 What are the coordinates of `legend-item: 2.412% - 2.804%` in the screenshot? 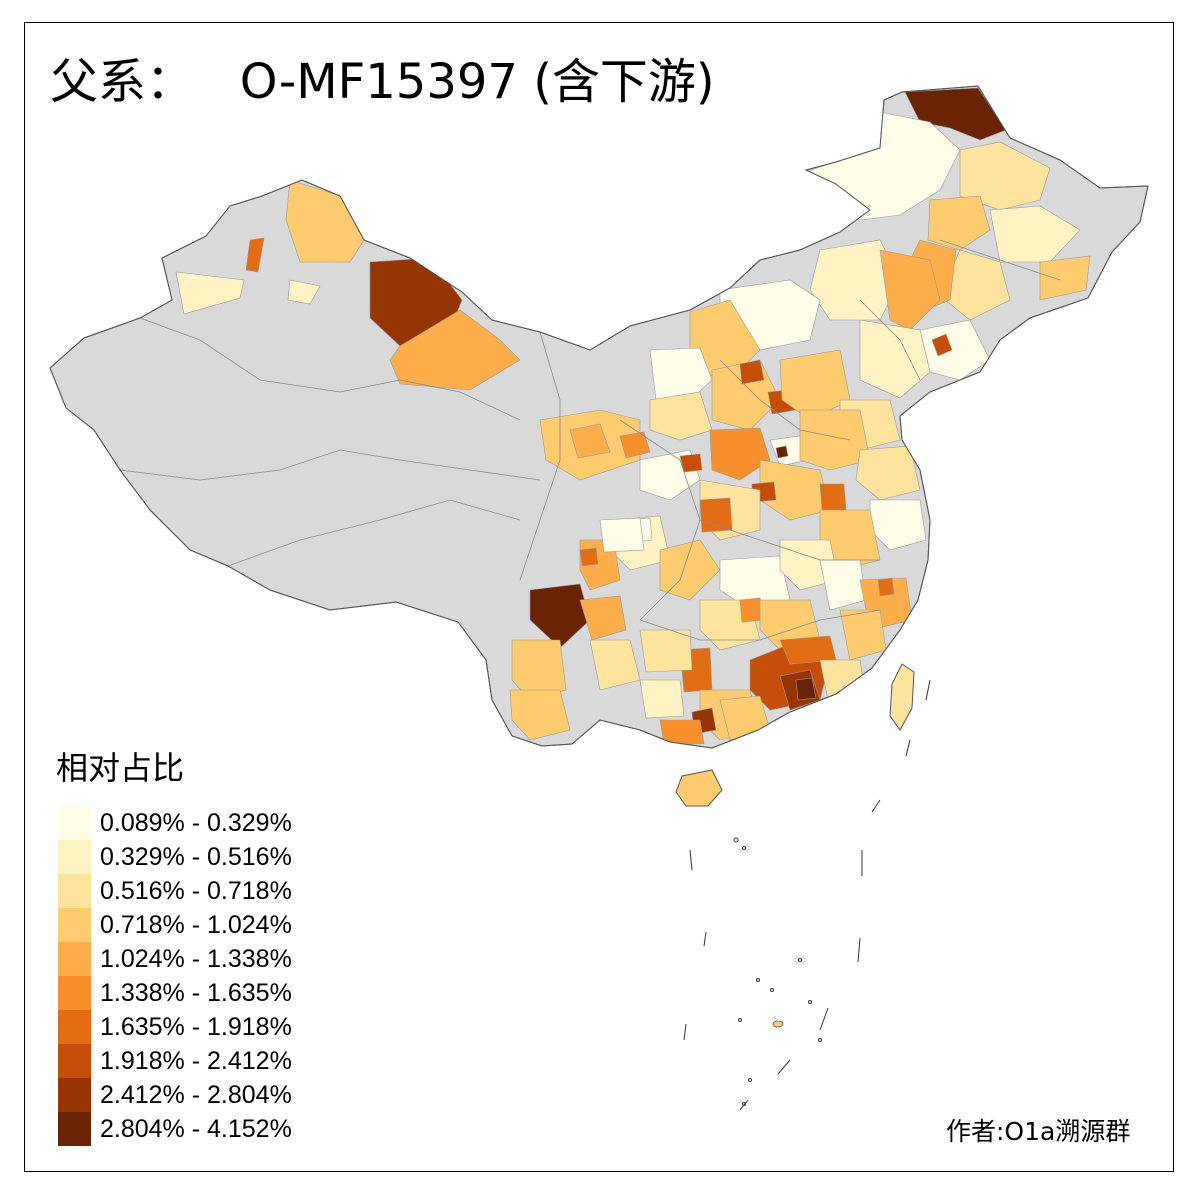 It's located at (203, 1095).